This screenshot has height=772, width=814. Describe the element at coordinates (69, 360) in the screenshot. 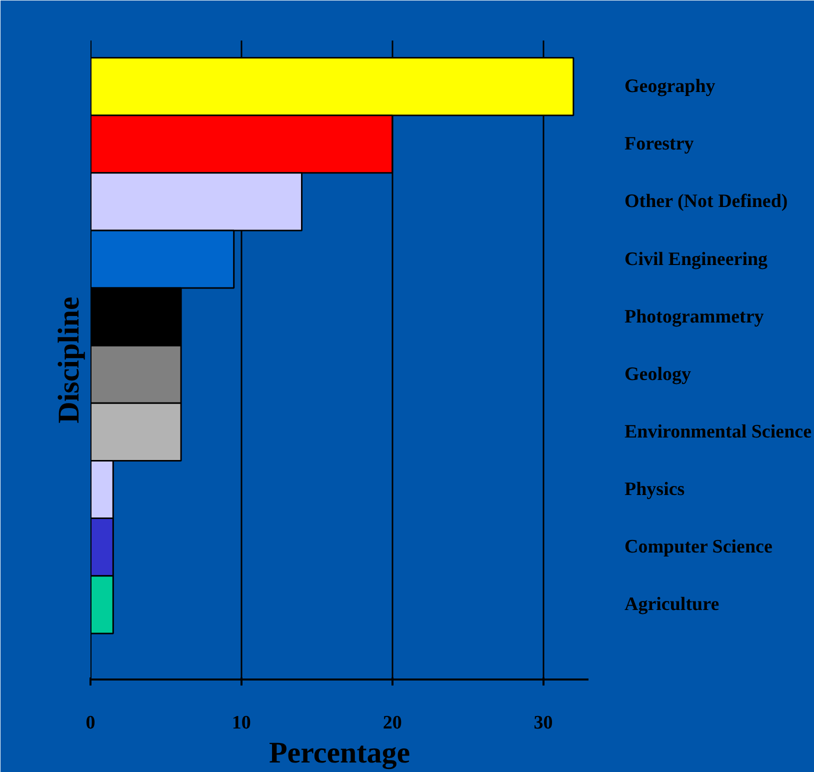

I see `y-axis-title: Discipline` at that location.